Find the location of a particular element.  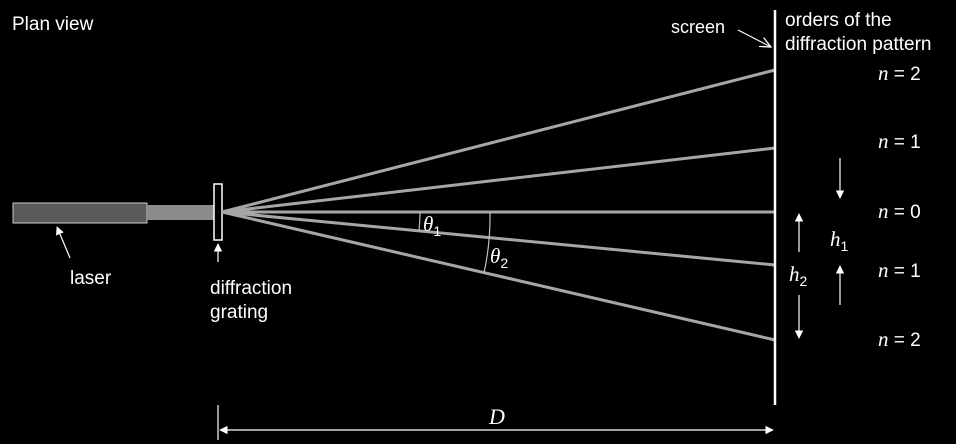

laser-body is located at coordinates (80, 213).